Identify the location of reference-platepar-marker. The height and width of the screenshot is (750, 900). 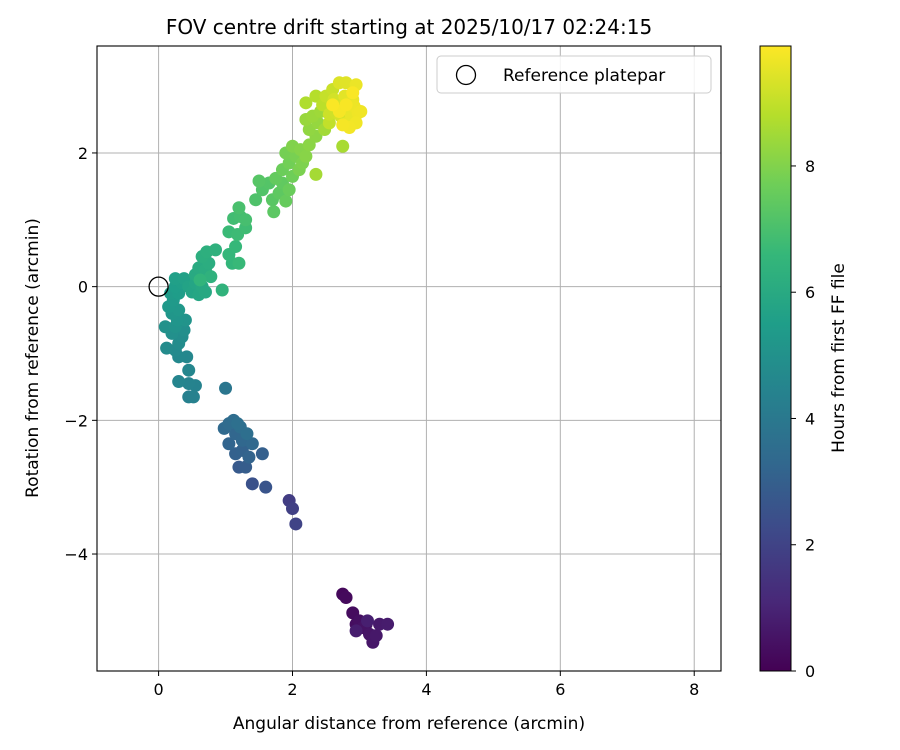
(158, 286).